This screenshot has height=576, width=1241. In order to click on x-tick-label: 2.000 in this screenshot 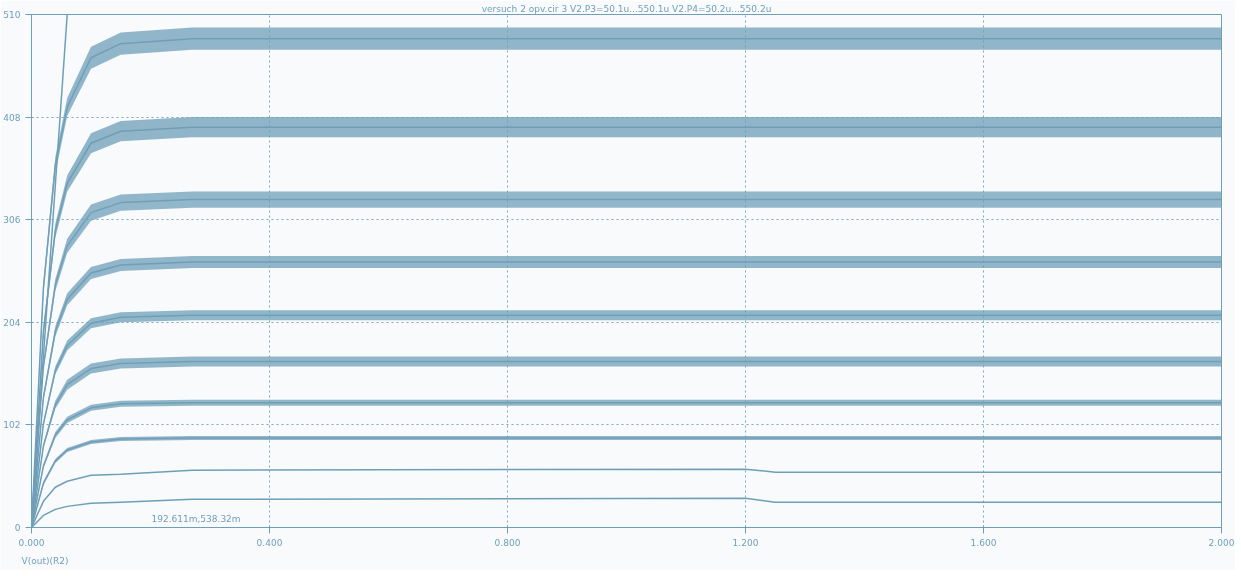, I will do `click(1221, 542)`.